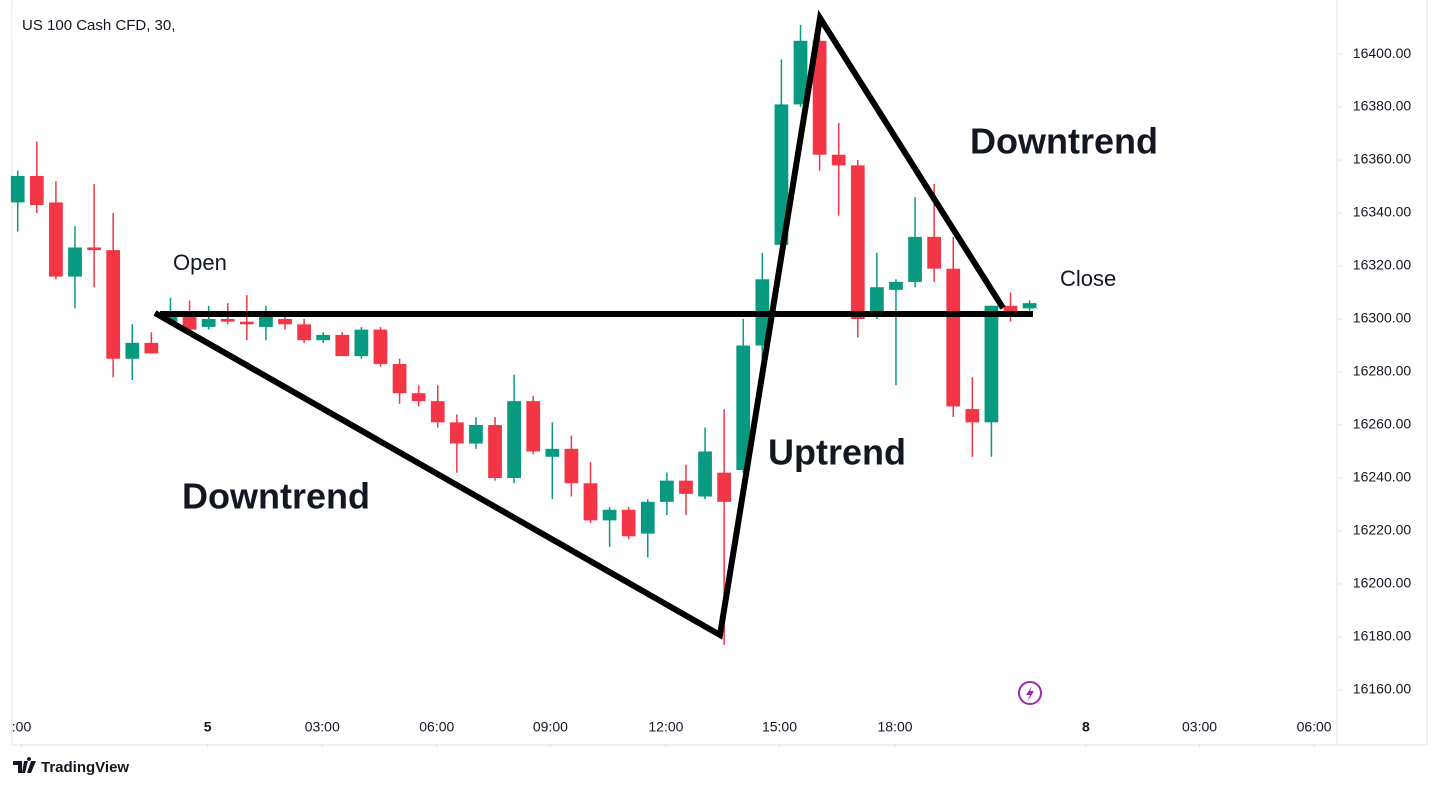 This screenshot has width=1440, height=788. Describe the element at coordinates (1382, 689) in the screenshot. I see `y-tick-label: 16160.00` at that location.